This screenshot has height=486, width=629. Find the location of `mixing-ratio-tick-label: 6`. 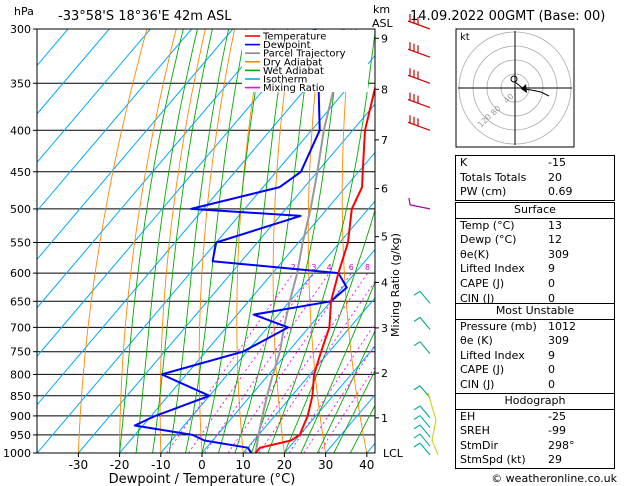

mixing-ratio-tick-label: 6 is located at coordinates (351, 267).